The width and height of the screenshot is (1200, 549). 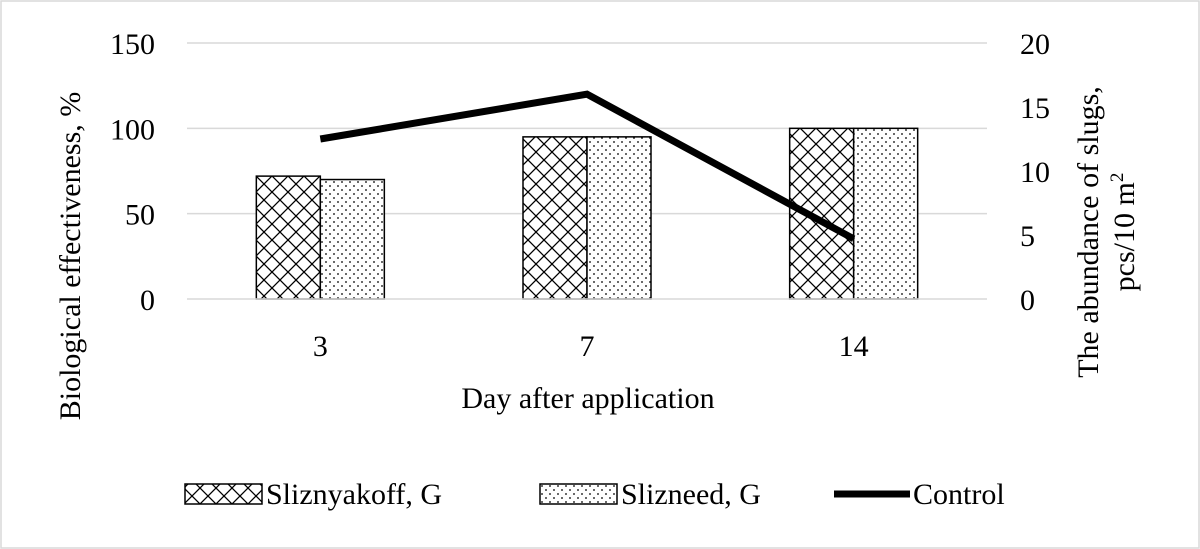 I want to click on y2-axis-title-superscript: 2, so click(x=1117, y=178).